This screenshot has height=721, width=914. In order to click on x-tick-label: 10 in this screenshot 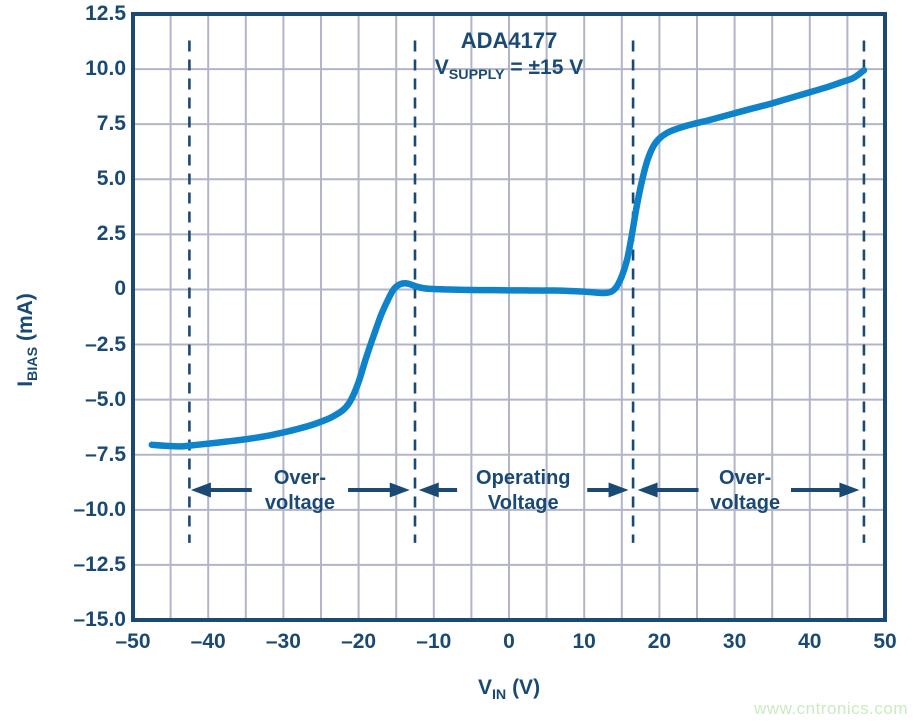, I will do `click(584, 641)`.